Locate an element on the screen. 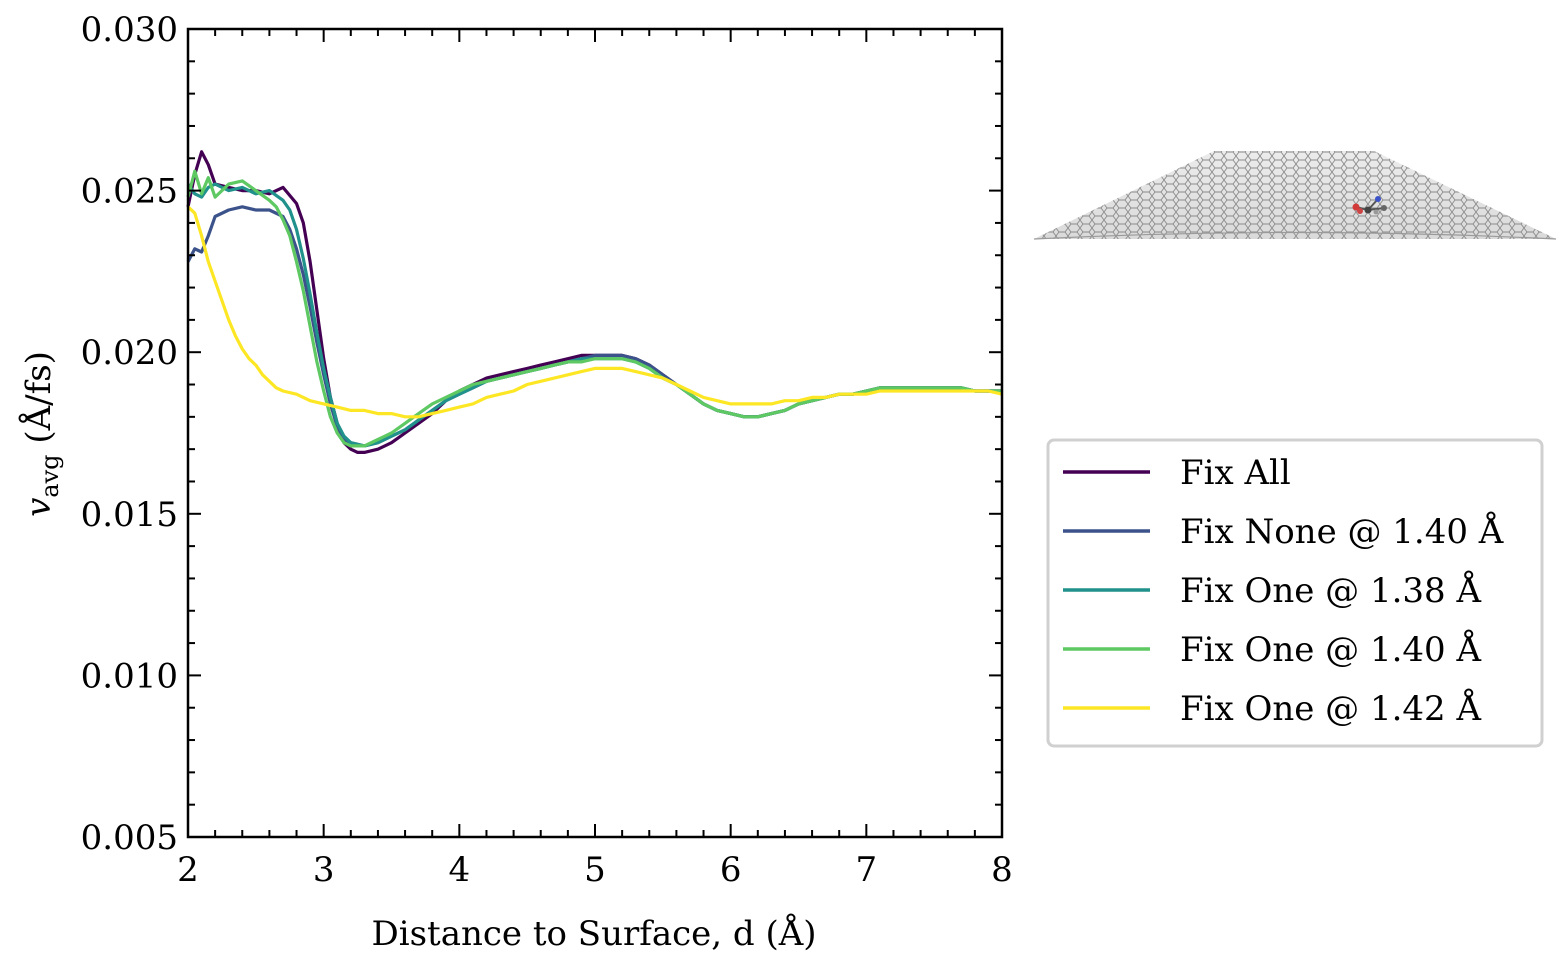  y-axis-label-subscript: avg is located at coordinates (50, 475).